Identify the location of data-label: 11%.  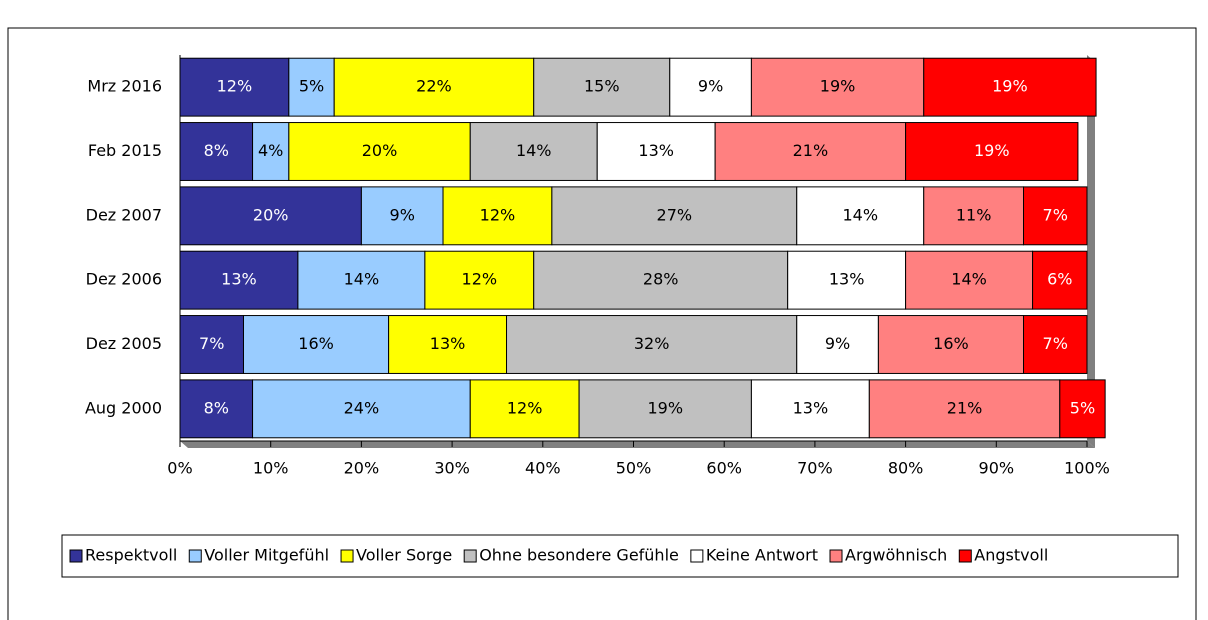
(974, 214).